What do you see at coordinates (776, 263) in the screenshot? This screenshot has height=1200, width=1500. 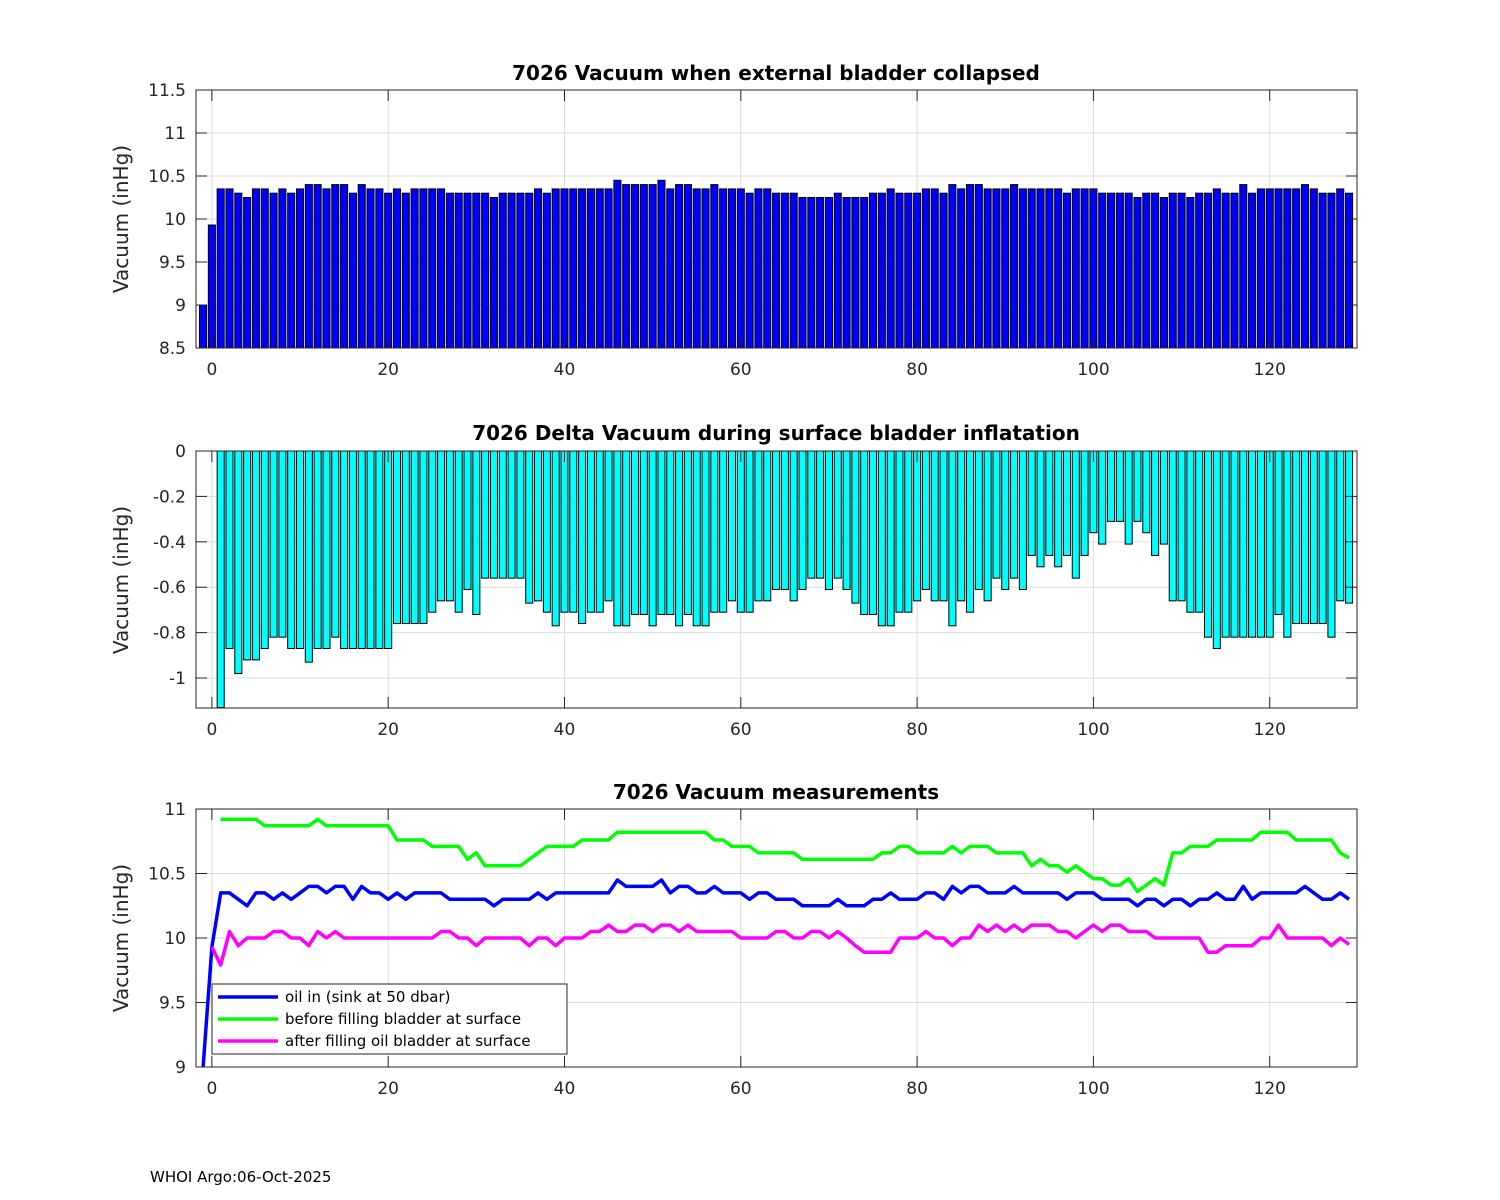 I see `data-marks` at bounding box center [776, 263].